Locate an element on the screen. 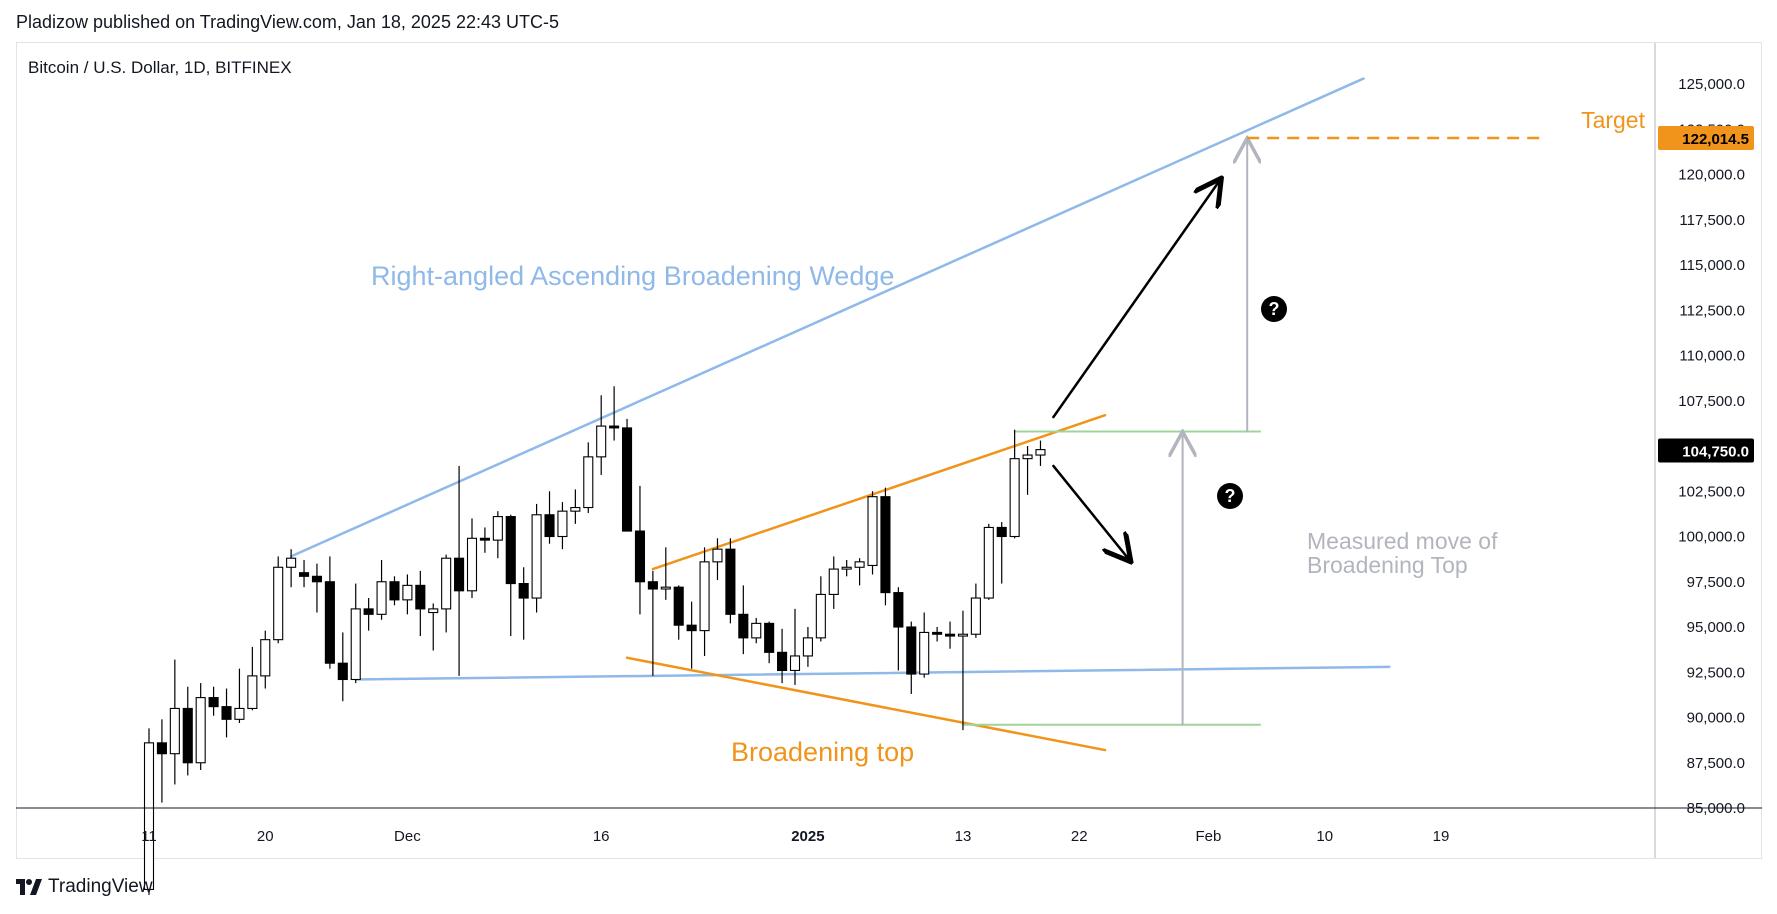 The height and width of the screenshot is (914, 1777). target-label: Target is located at coordinates (1613, 120).